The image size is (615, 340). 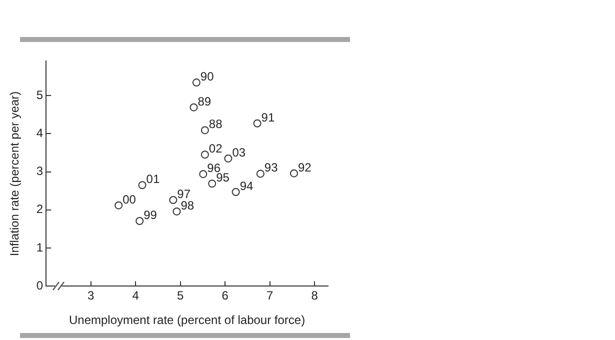 I want to click on y-tick-label: 2, so click(x=40, y=209).